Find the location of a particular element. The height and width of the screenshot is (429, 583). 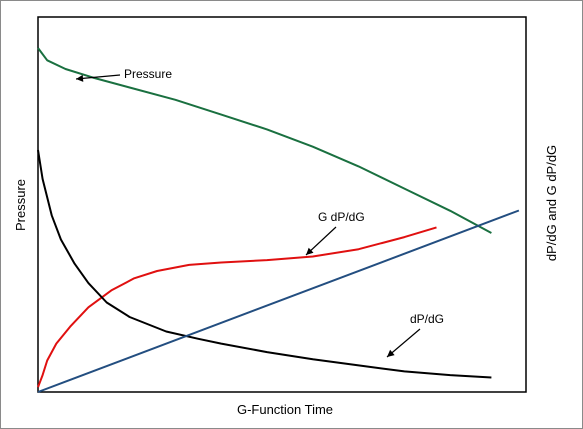

annotation-arrowhead-dp-dg is located at coordinates (391, 353).